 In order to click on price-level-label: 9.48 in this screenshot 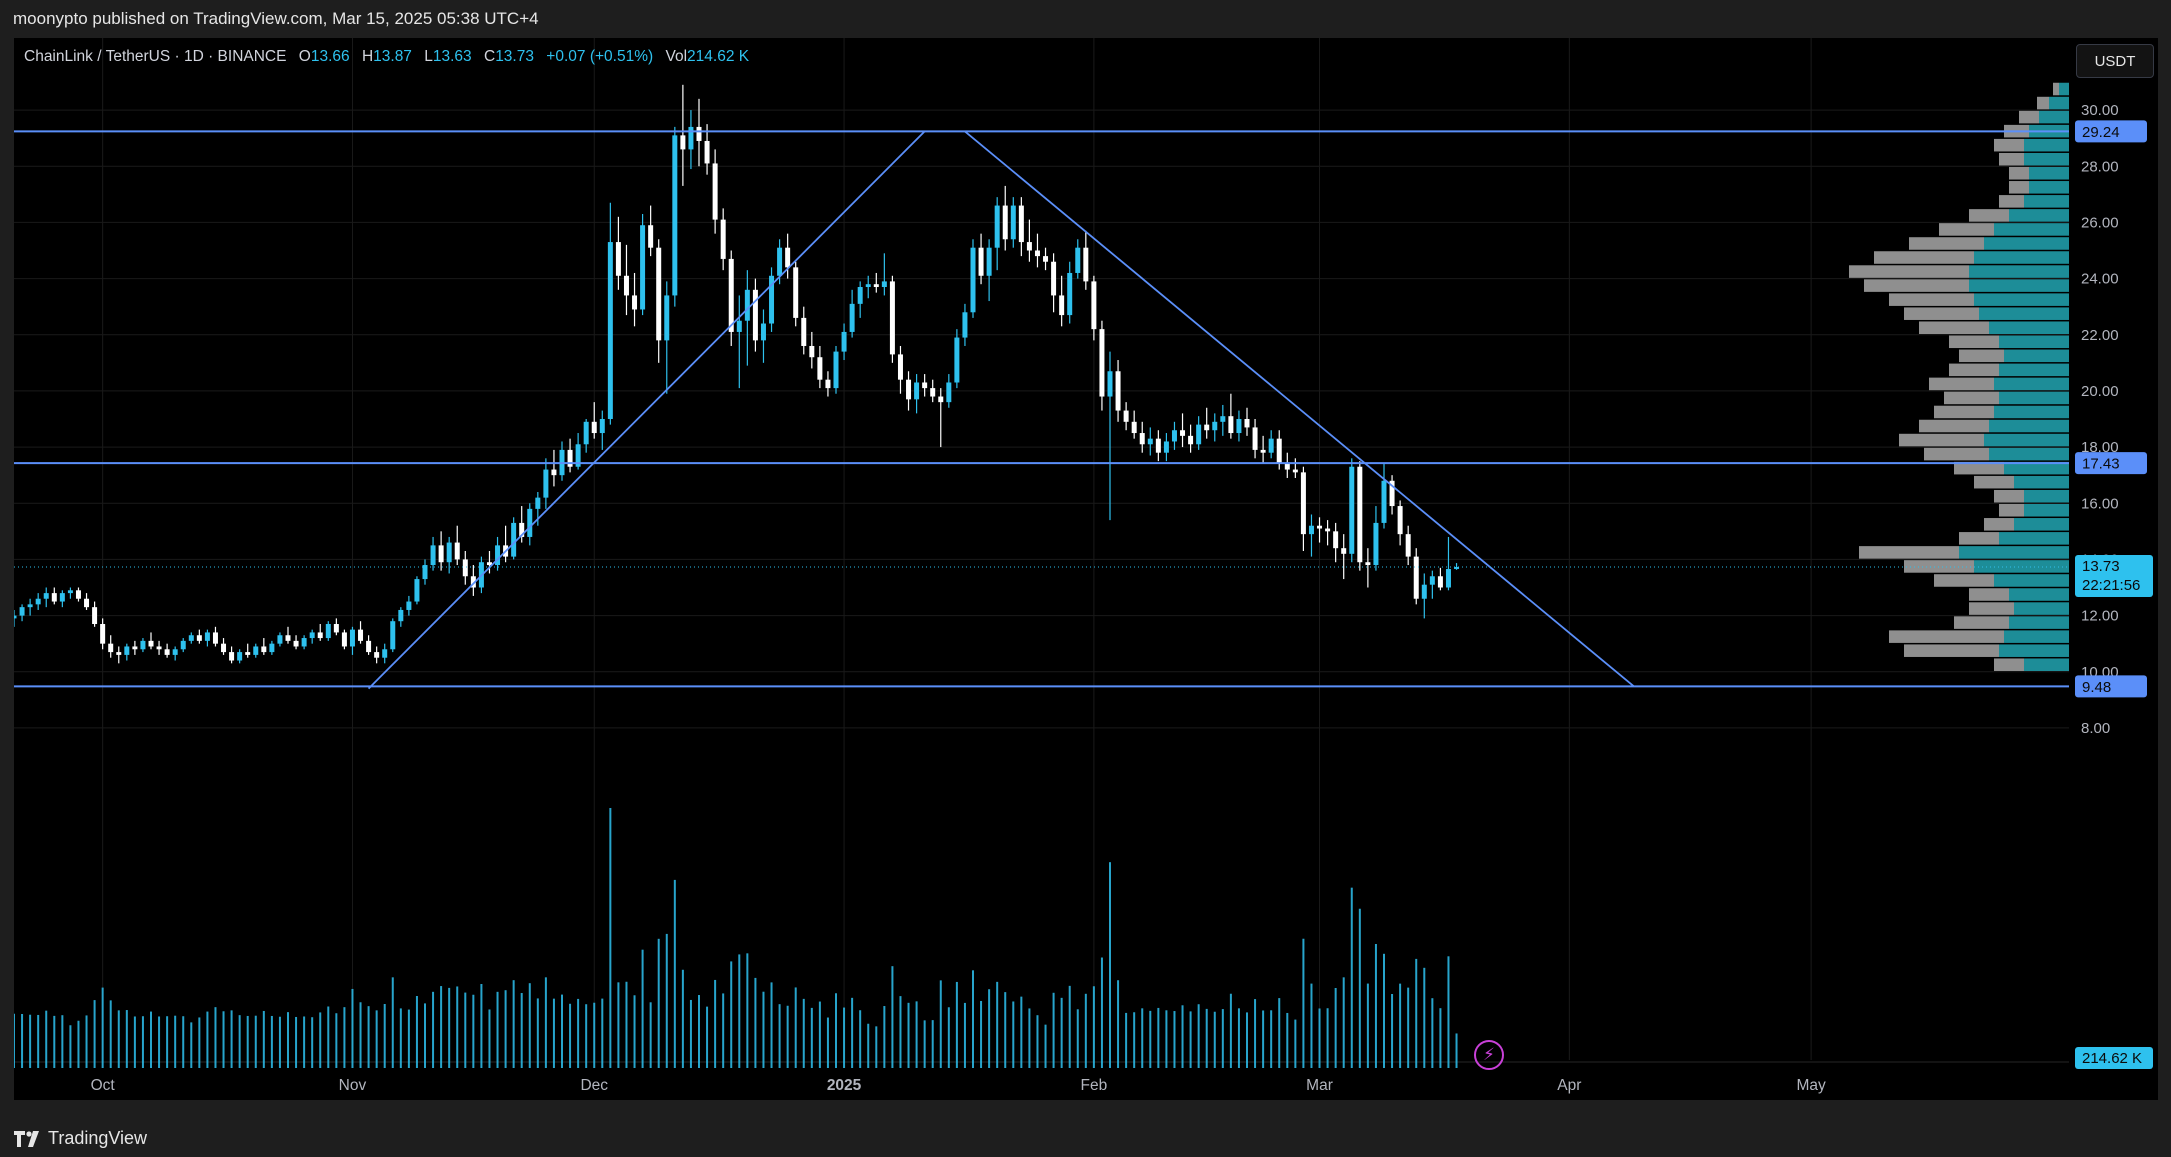, I will do `click(2096, 687)`.